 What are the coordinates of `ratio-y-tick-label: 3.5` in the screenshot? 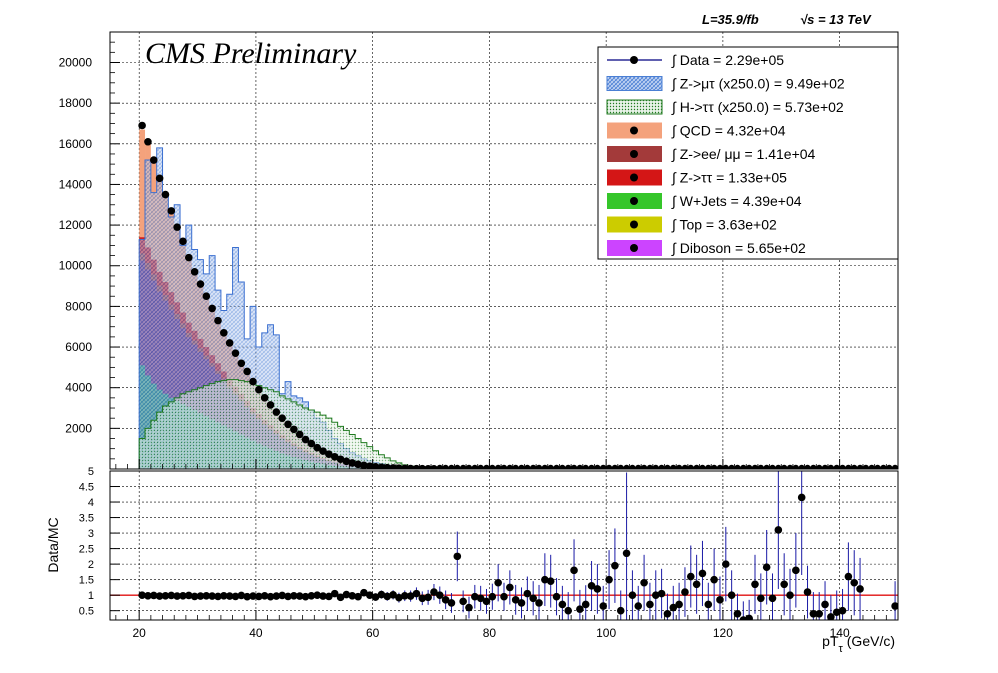 It's located at (86, 519).